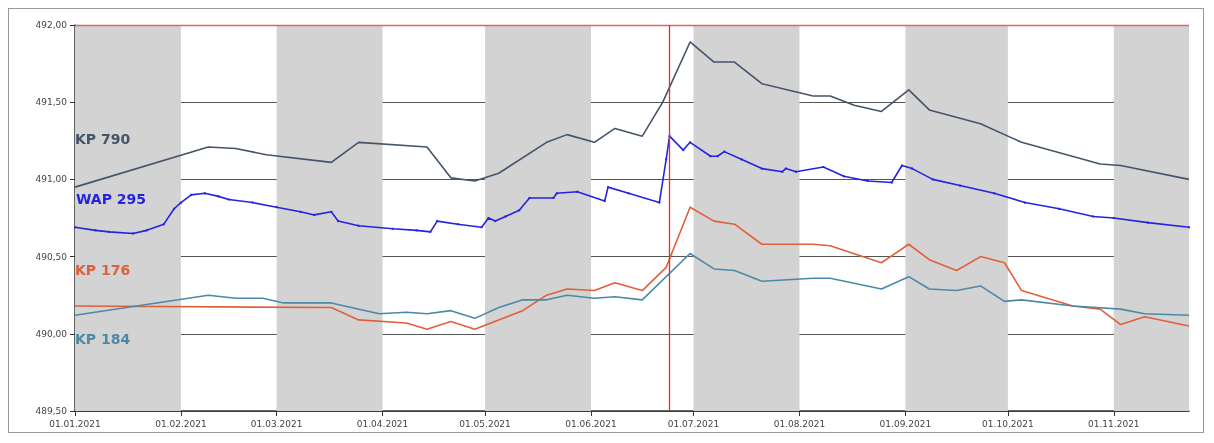  Describe the element at coordinates (276, 423) in the screenshot. I see `x-tick-label: 01.03.2021` at that location.